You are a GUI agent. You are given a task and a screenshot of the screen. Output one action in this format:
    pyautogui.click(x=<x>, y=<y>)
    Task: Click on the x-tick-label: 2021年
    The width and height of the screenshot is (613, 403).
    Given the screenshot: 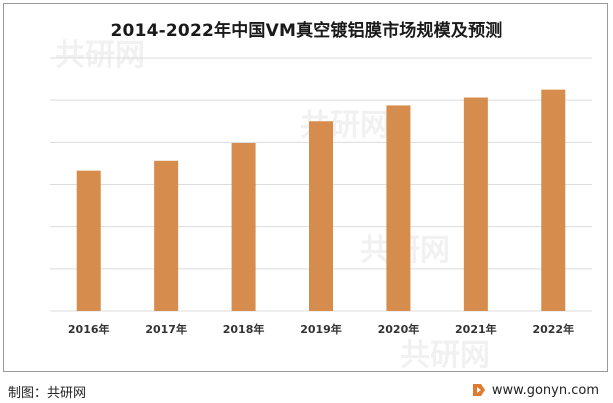 What is the action you would take?
    pyautogui.click(x=476, y=329)
    